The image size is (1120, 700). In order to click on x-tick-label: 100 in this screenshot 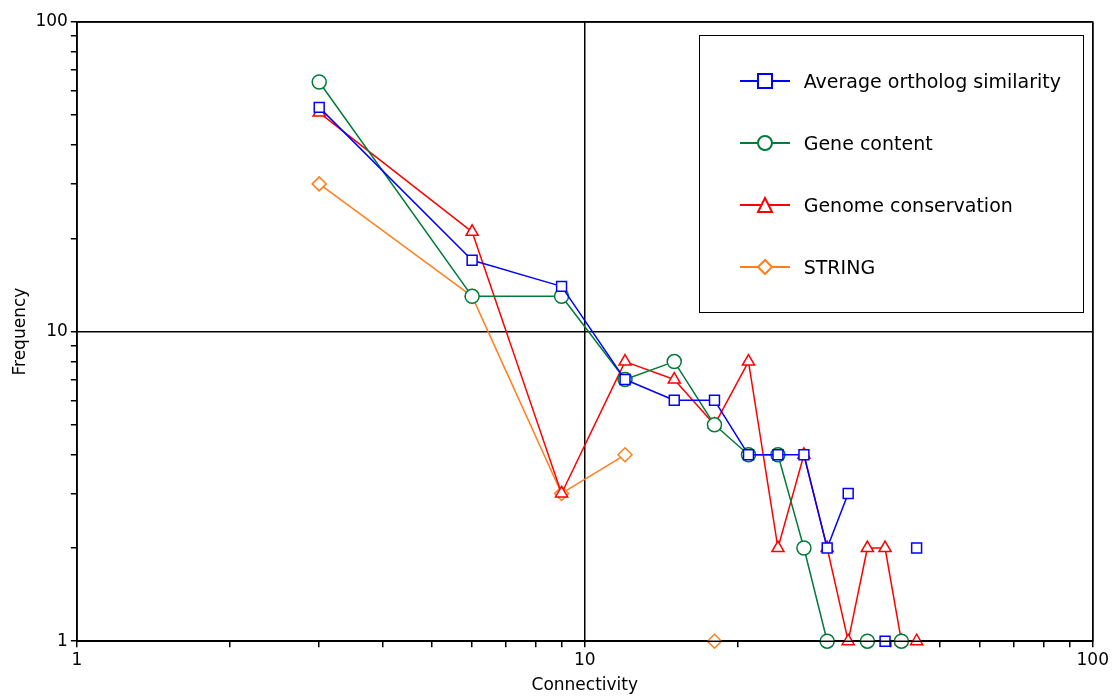, I will do `click(1092, 658)`.